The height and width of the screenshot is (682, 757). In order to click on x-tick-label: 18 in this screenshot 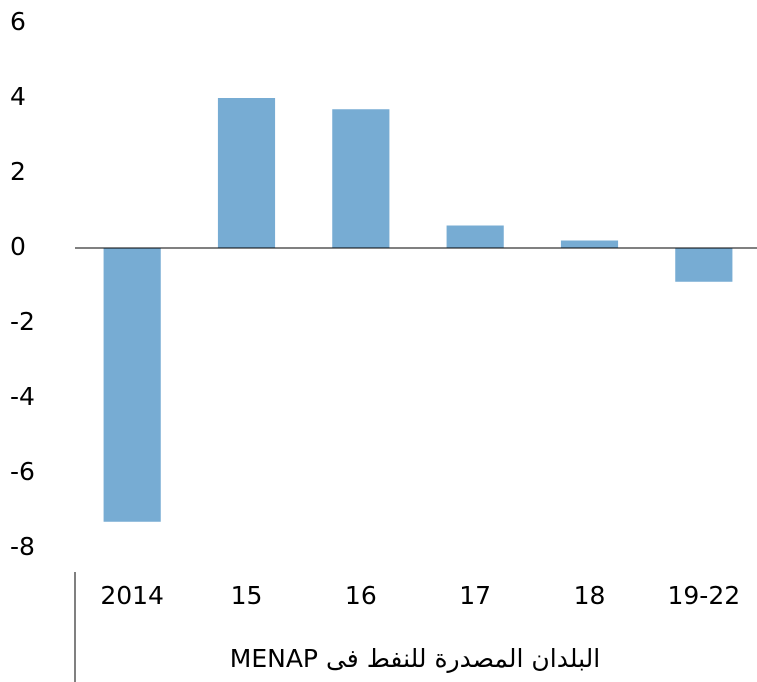, I will do `click(590, 595)`.